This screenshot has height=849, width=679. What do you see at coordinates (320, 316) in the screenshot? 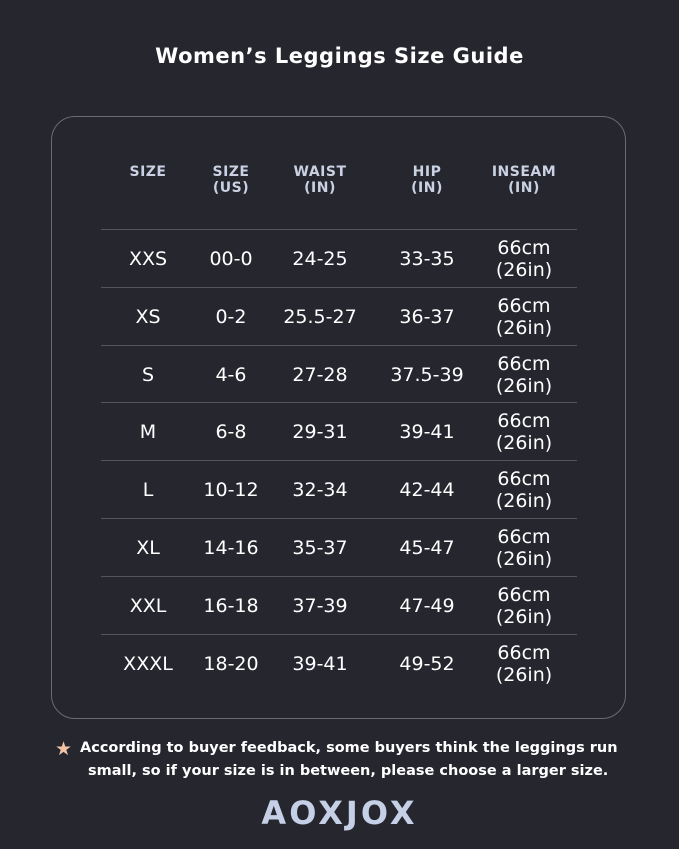
I see `table-cell: 25.5-27` at bounding box center [320, 316].